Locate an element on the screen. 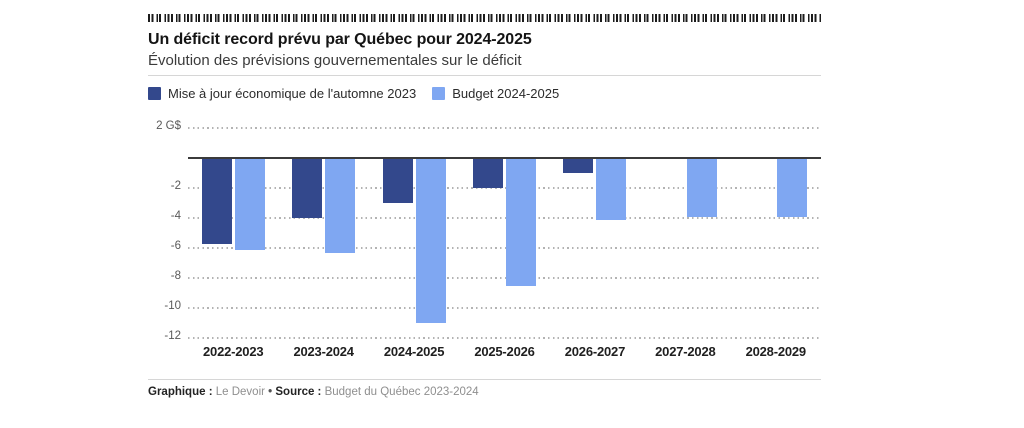 The height and width of the screenshot is (428, 1024). y-tick-label: 2 G$ is located at coordinates (168, 126).